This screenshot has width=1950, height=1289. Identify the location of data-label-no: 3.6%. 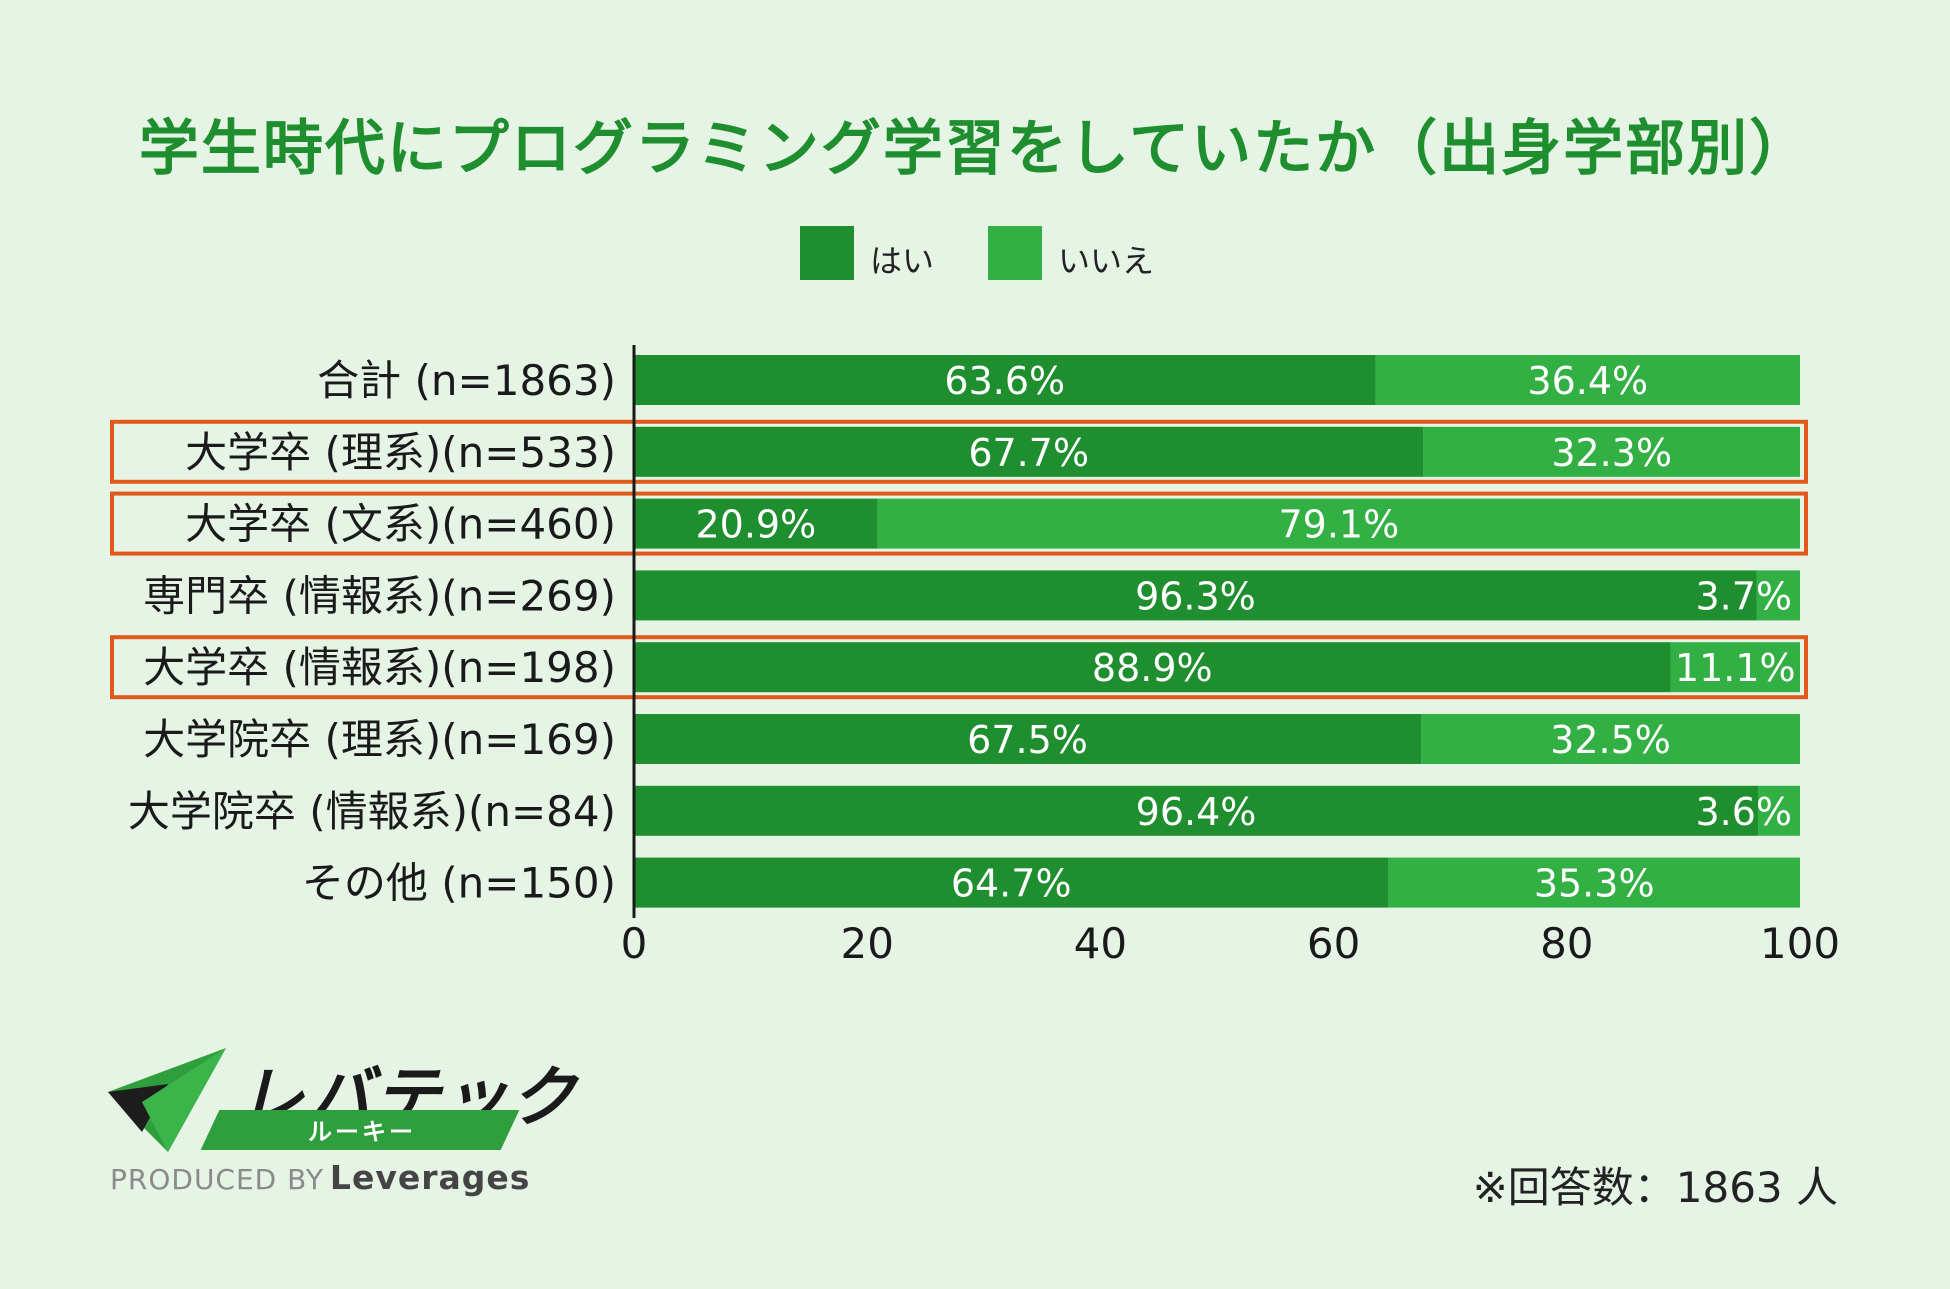
(1743, 812).